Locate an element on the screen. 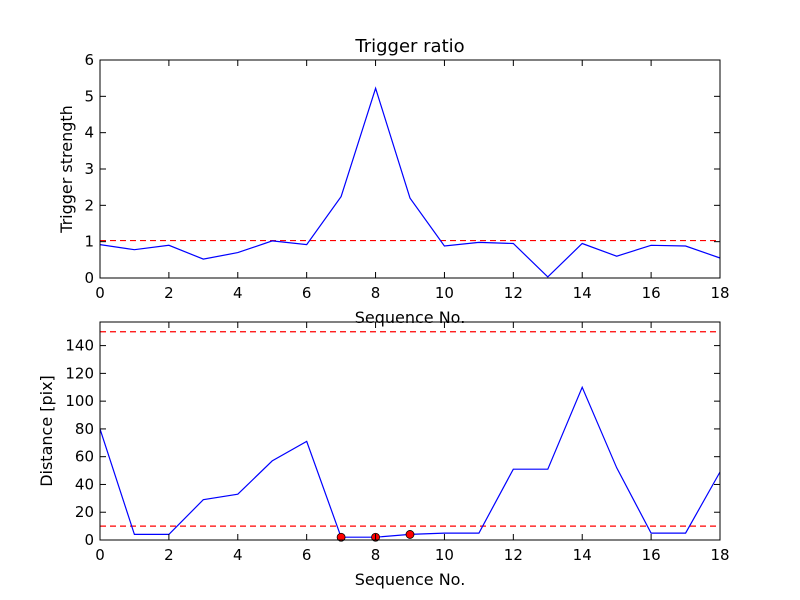 The image size is (800, 600). y-tick-label: 5 is located at coordinates (89, 96).